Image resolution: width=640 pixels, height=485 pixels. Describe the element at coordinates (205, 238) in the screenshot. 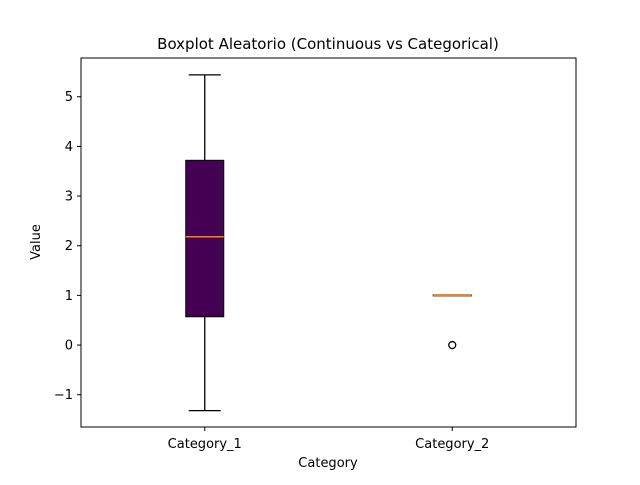

I see `box` at that location.